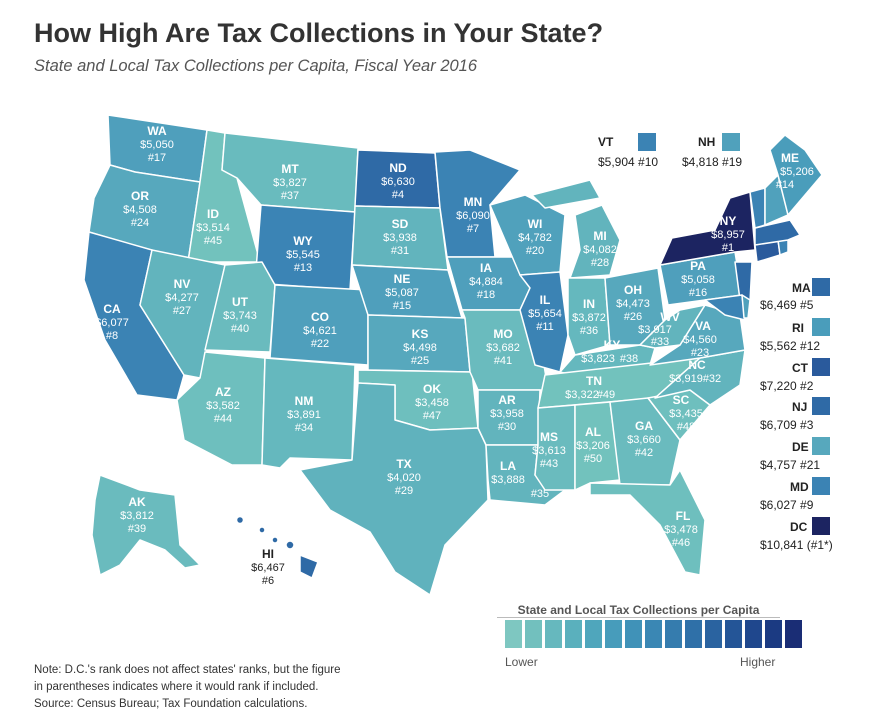 The image size is (890, 719). I want to click on callout-nh-text: $4,818 #19, so click(712, 162).